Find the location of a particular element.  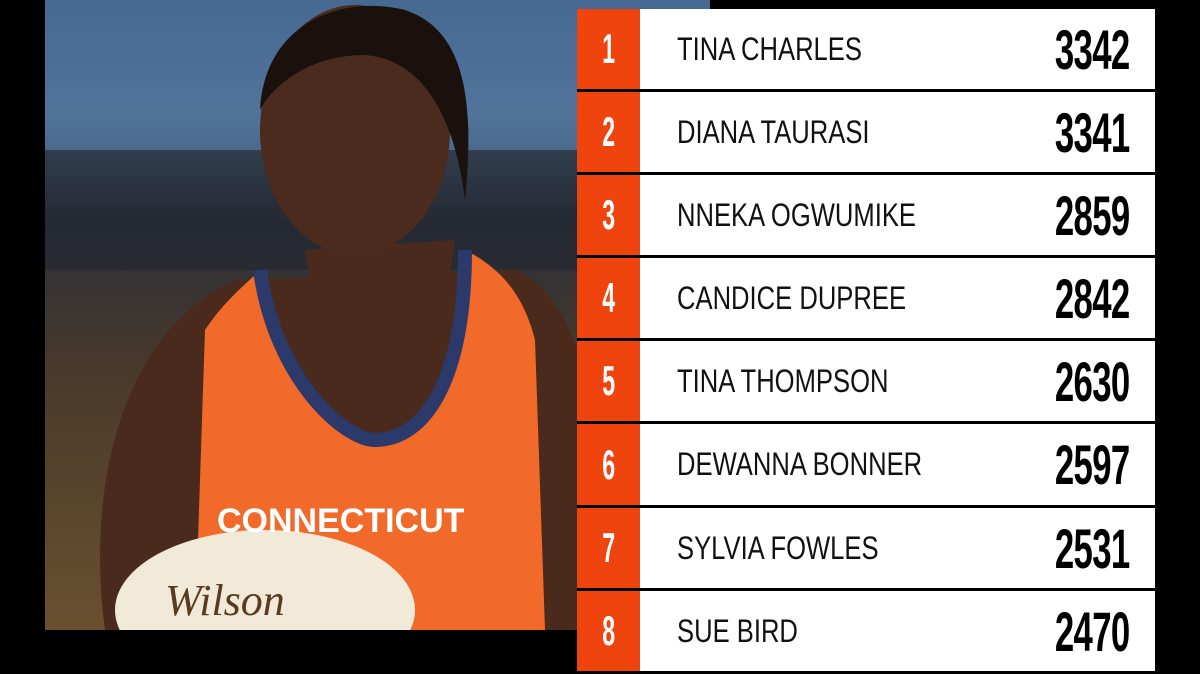

player-name: NNEKA OGWUMIKE is located at coordinates (796, 214).